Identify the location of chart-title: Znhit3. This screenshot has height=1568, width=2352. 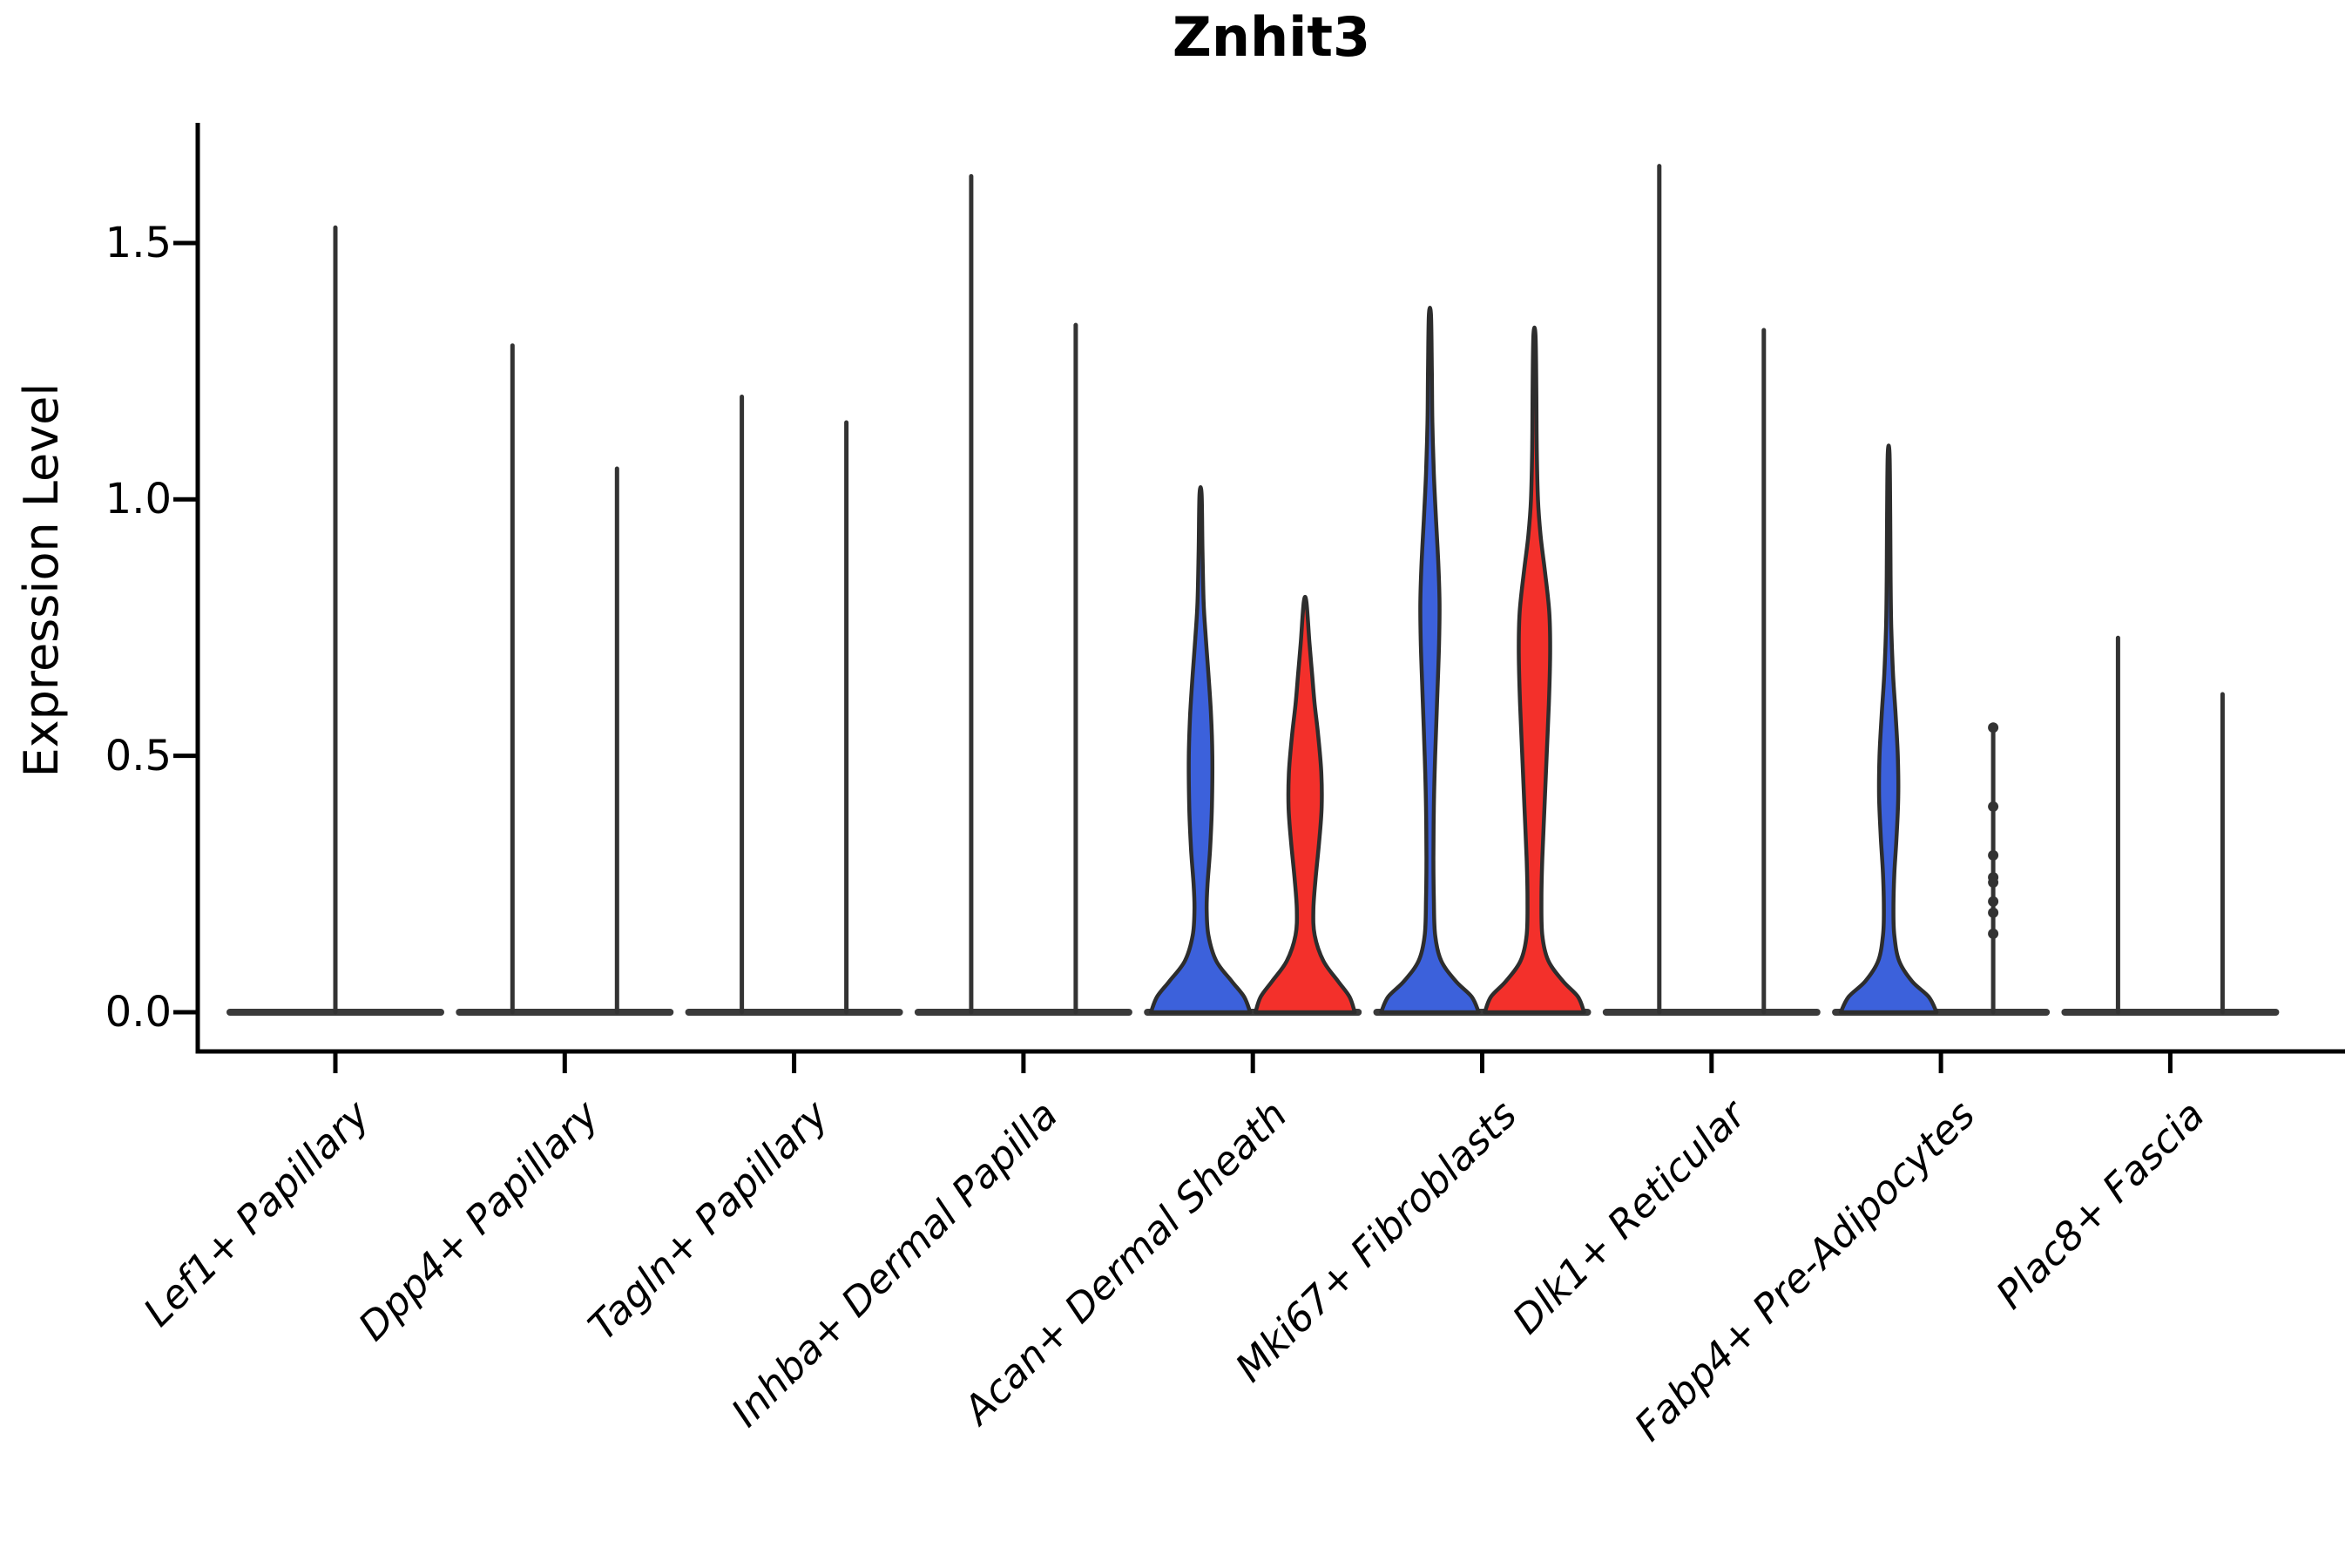
(1271, 37).